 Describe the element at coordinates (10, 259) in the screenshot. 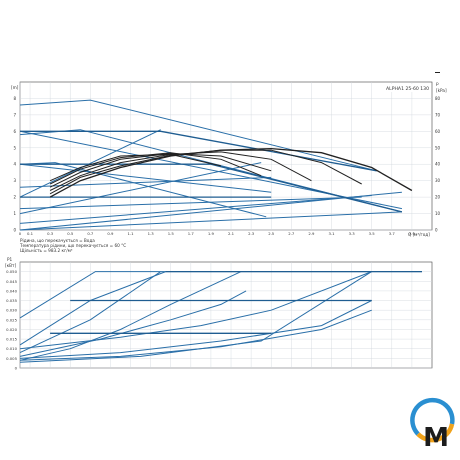

I see `power-axis-symbol: P1` at that location.